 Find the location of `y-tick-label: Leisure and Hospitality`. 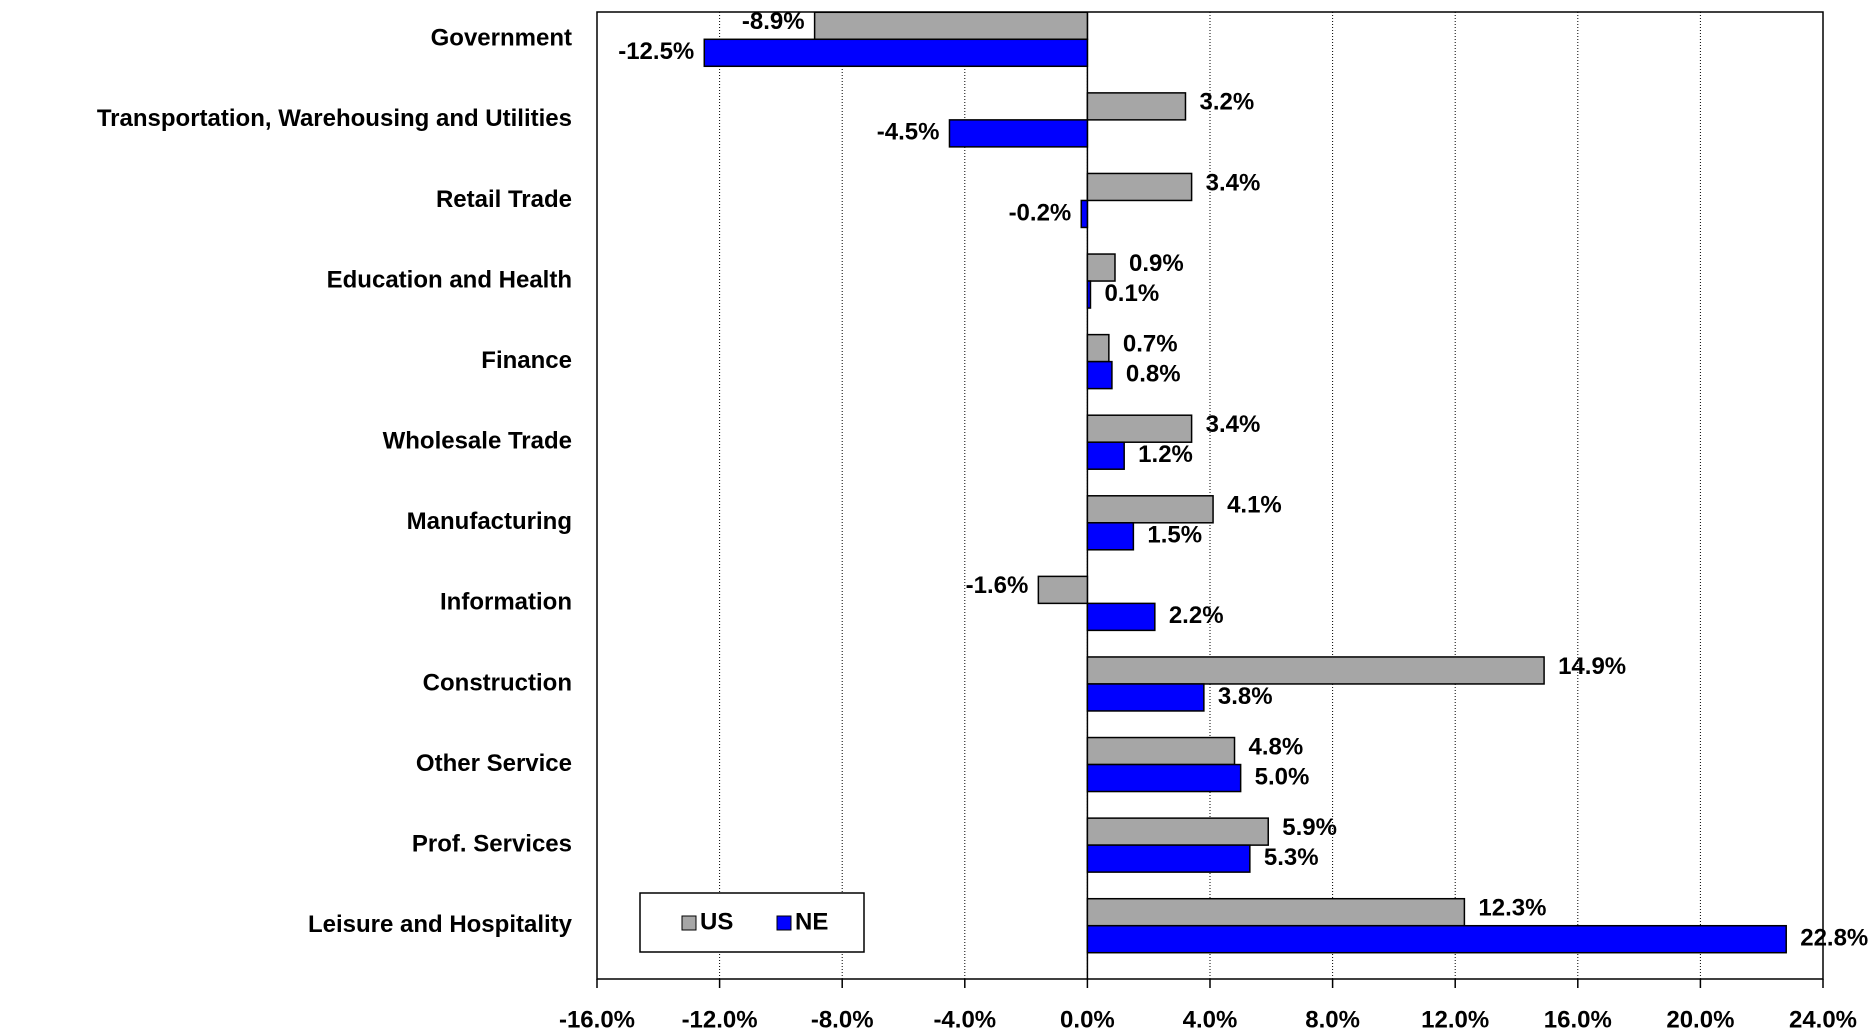

y-tick-label: Leisure and Hospitality is located at coordinates (440, 924).